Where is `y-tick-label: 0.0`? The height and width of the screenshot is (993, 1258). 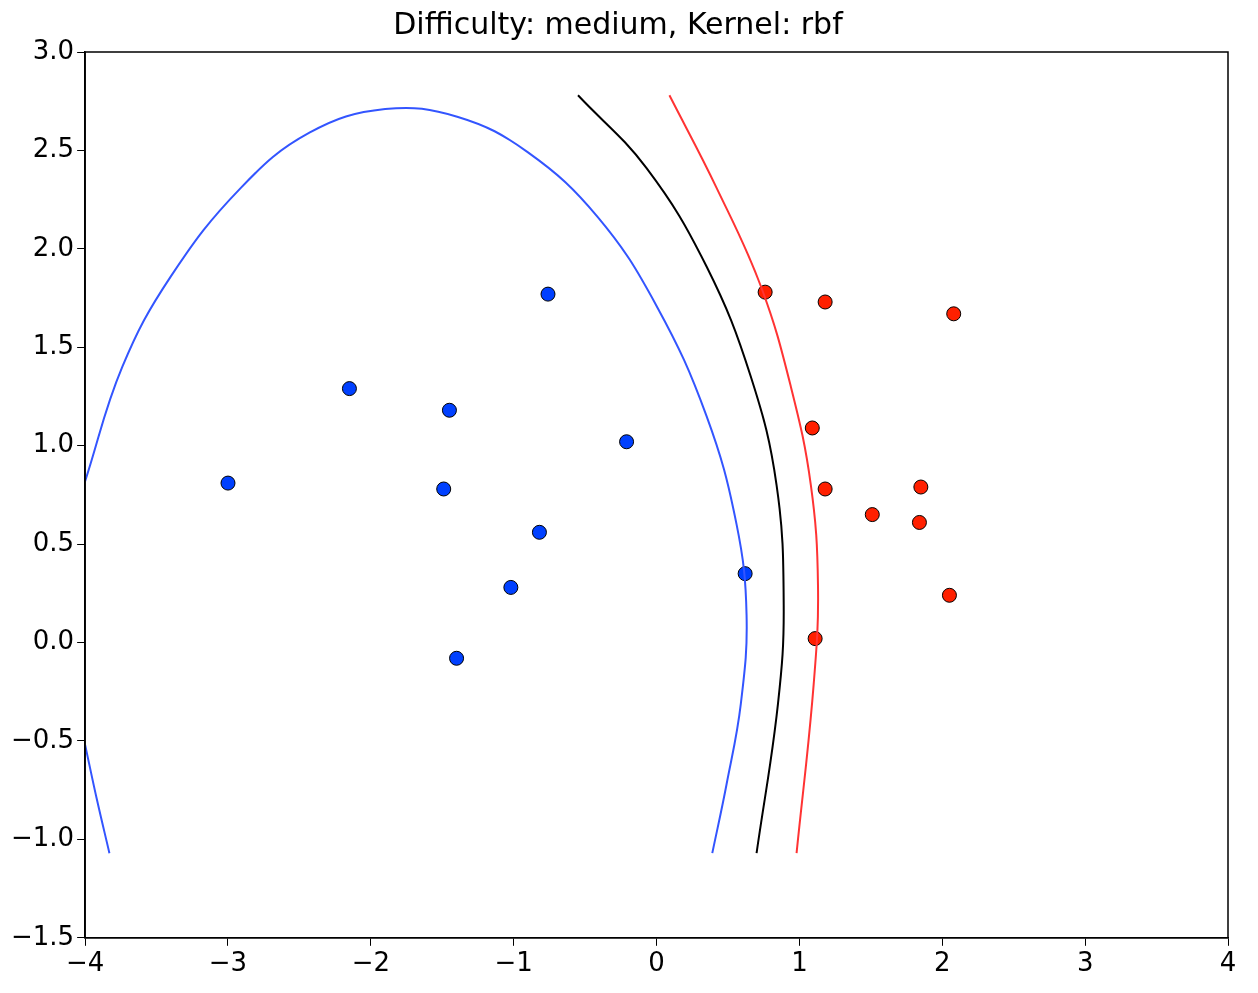
y-tick-label: 0.0 is located at coordinates (53, 640).